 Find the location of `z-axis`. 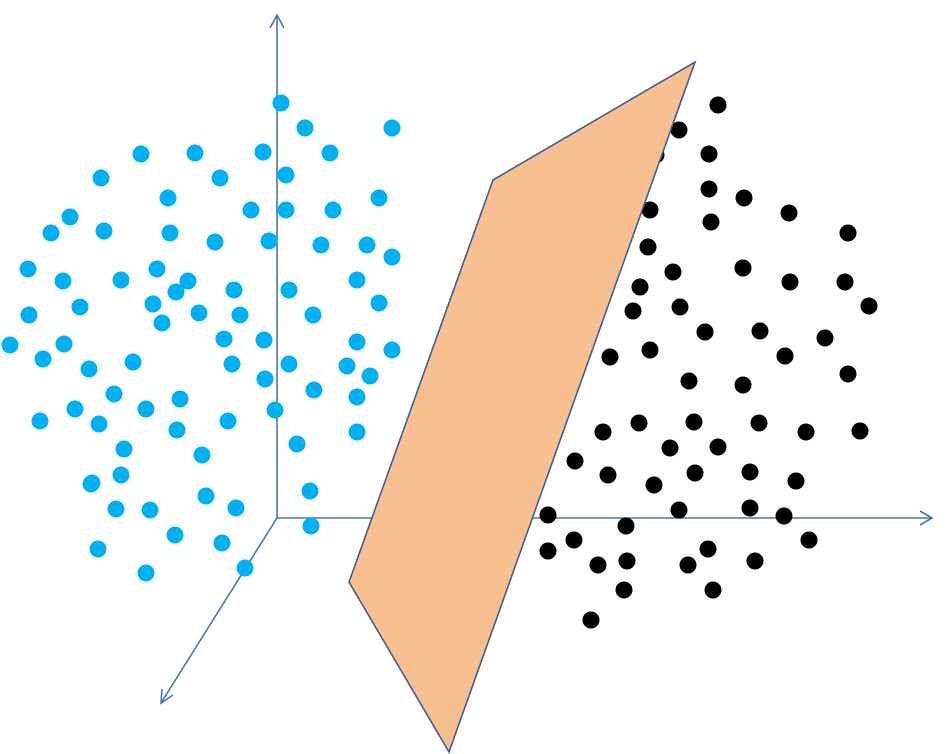

z-axis is located at coordinates (219, 610).